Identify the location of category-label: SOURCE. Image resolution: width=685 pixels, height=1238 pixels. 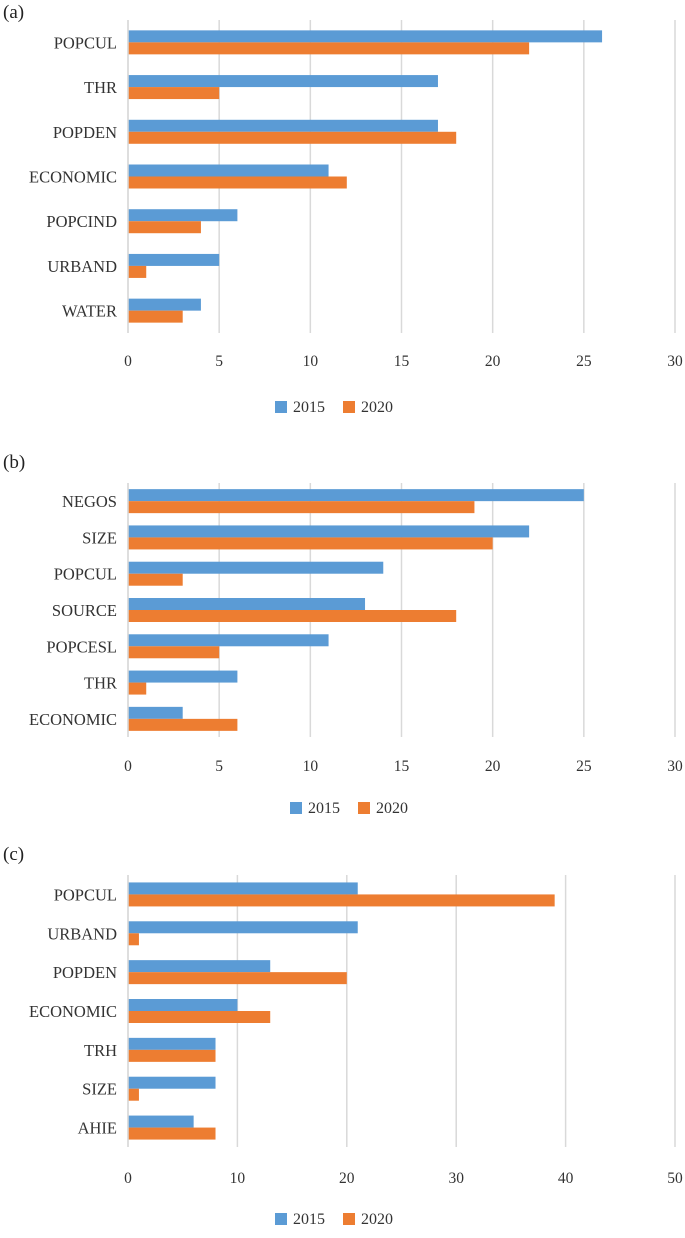
(84, 610).